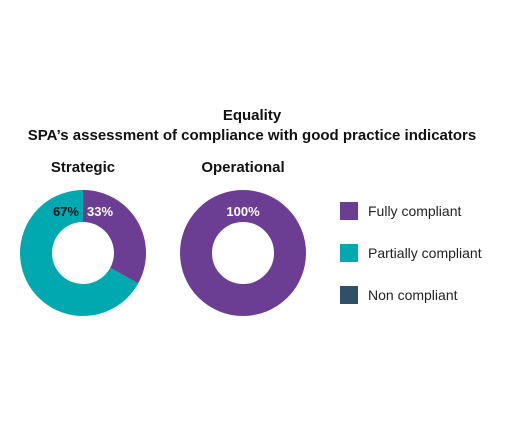 The image size is (505, 423). What do you see at coordinates (349, 211) in the screenshot?
I see `legend-swatch-fully-compliant` at bounding box center [349, 211].